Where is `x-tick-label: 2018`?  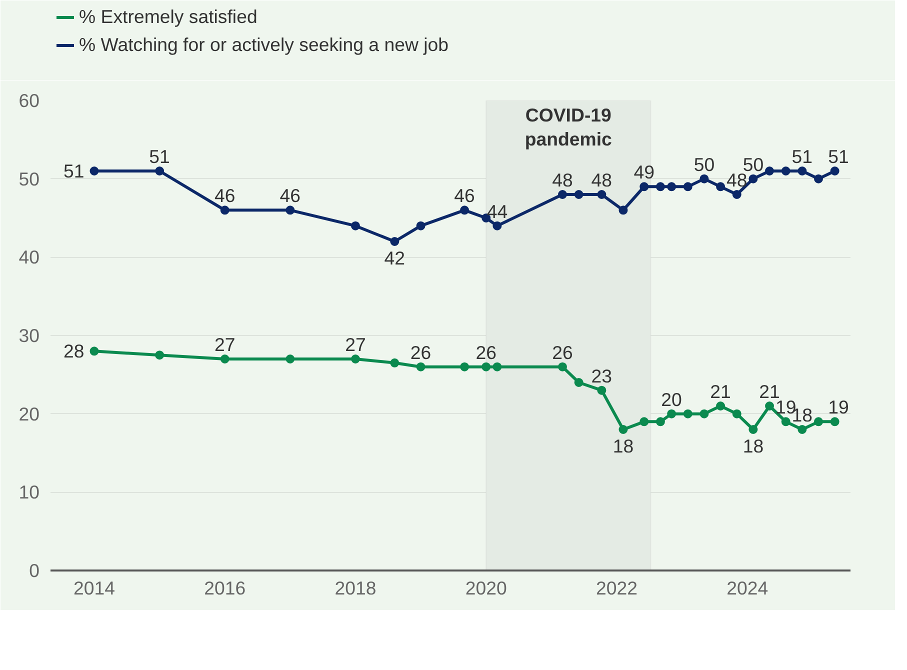 x-tick-label: 2018 is located at coordinates (355, 588).